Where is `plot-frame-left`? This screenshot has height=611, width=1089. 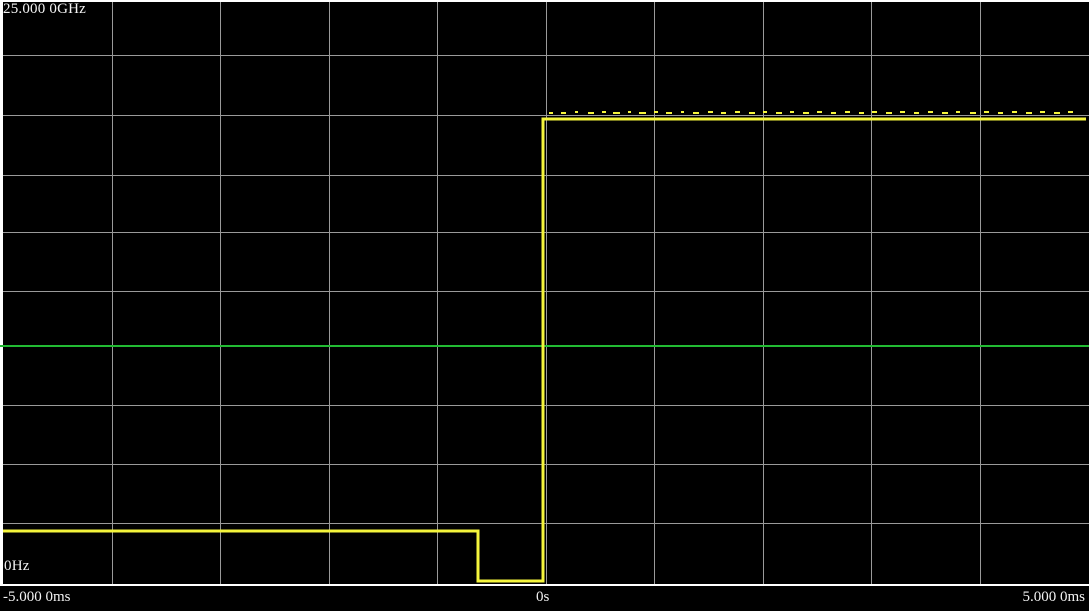 plot-frame-left is located at coordinates (1, 293).